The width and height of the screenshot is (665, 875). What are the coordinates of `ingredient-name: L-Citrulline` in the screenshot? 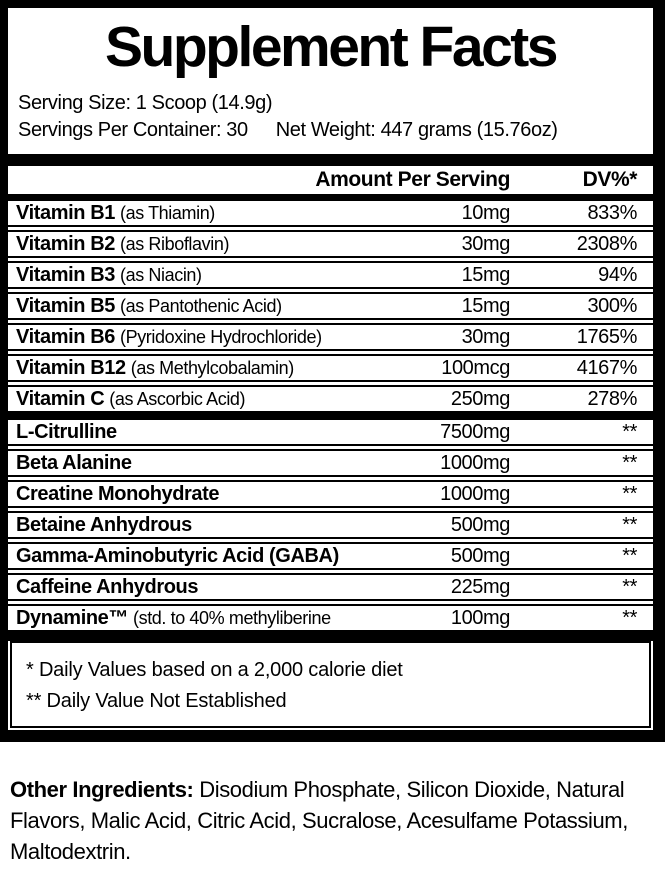 It's located at (66, 431).